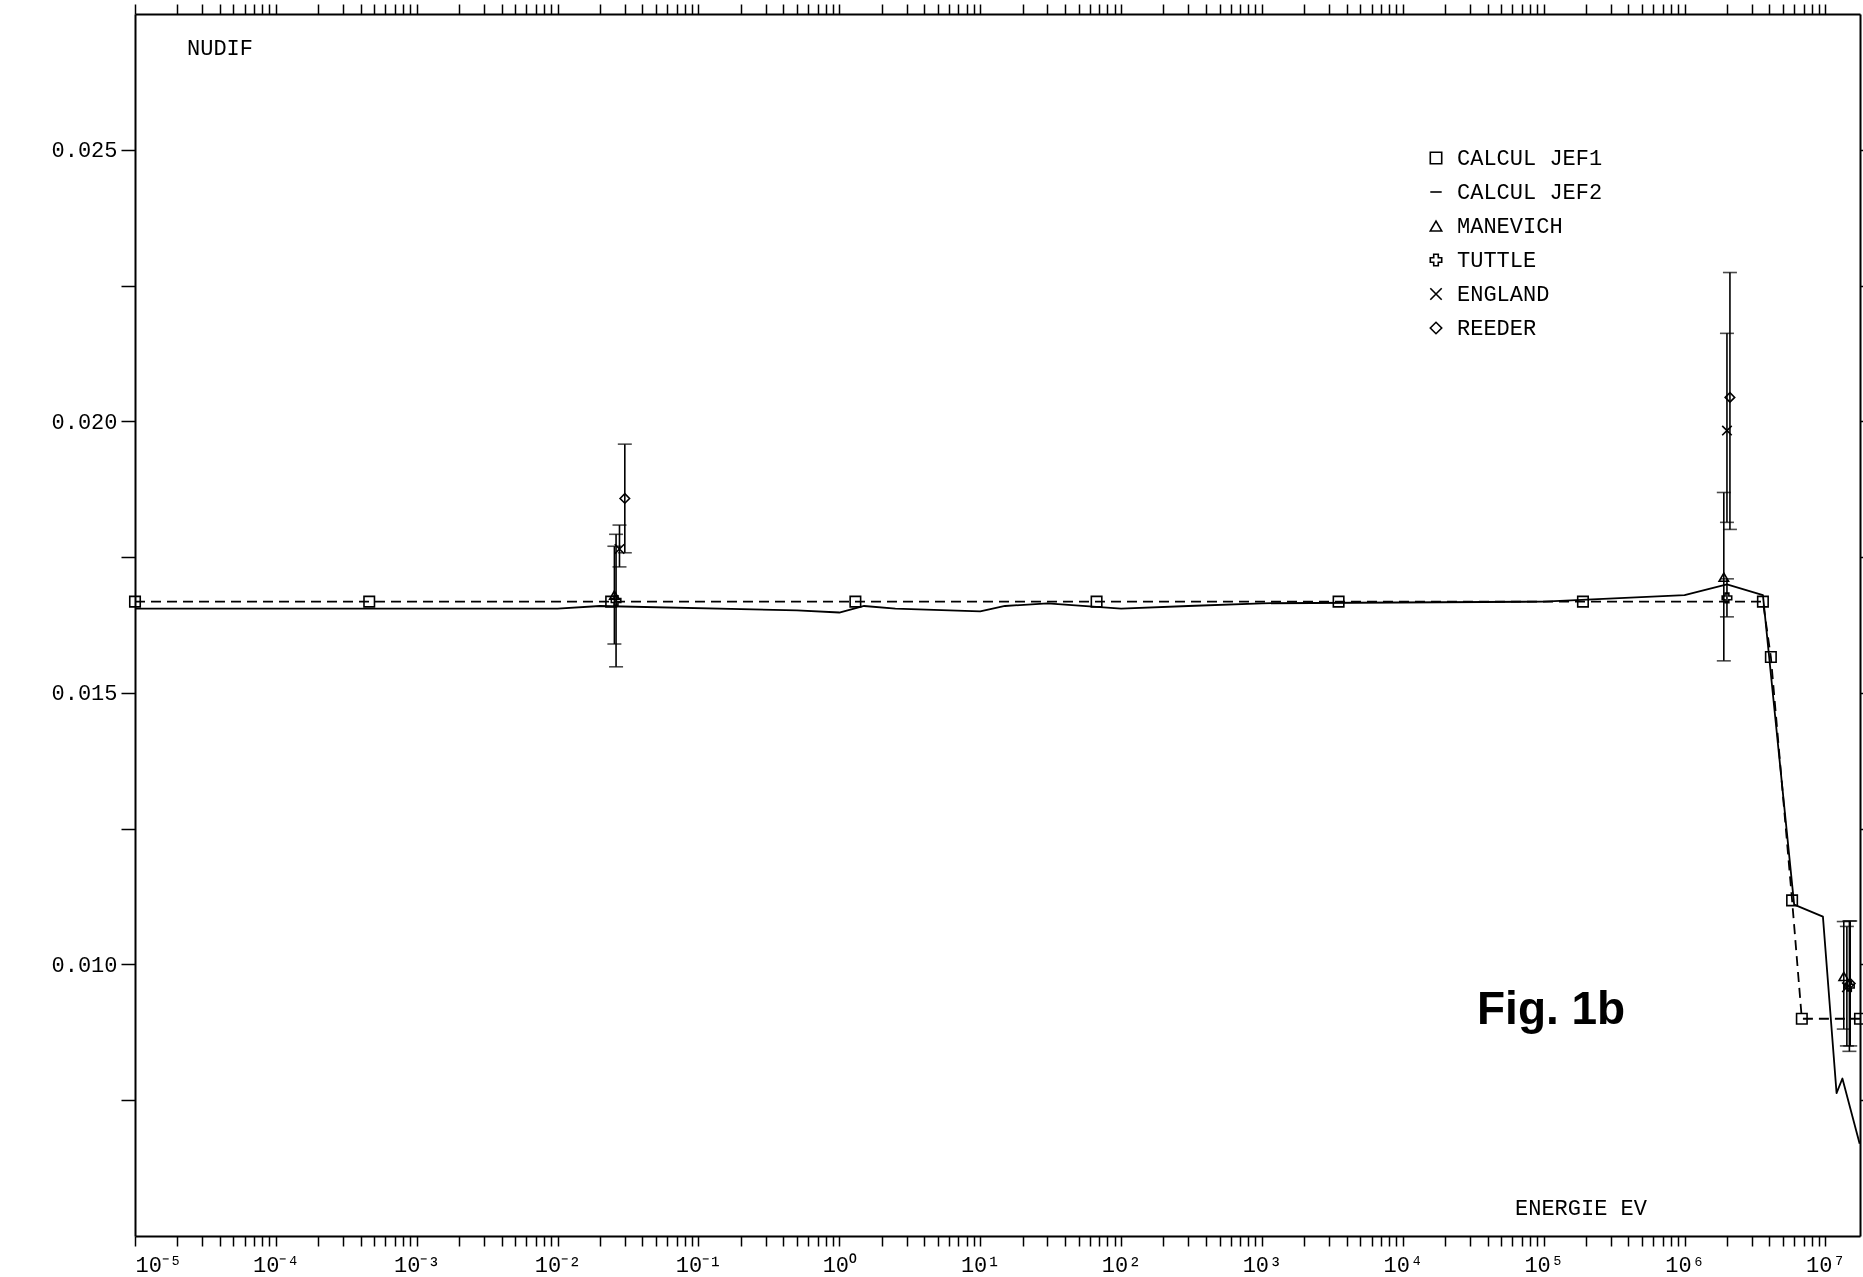 This screenshot has width=1863, height=1277. Describe the element at coordinates (276, 1265) in the screenshot. I see `x-tick-label: 10⁻⁴` at that location.